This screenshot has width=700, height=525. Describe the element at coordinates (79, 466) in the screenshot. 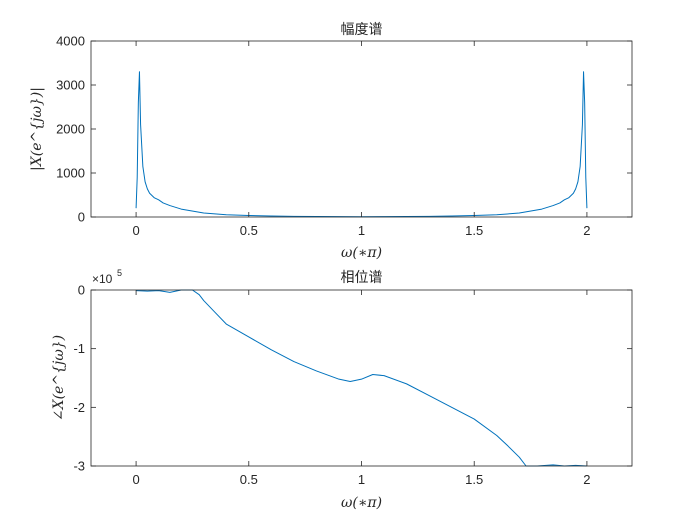

I see `phase-ytick-label: -3` at that location.